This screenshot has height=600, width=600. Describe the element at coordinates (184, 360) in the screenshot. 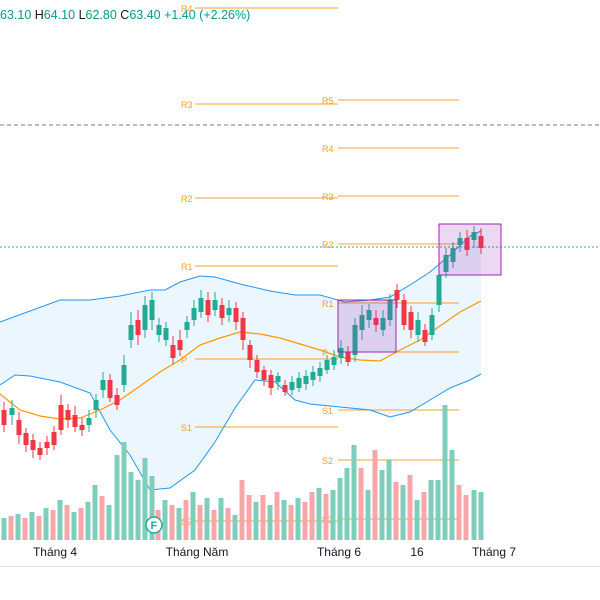

I see `pivot-label-p-set1: P` at that location.